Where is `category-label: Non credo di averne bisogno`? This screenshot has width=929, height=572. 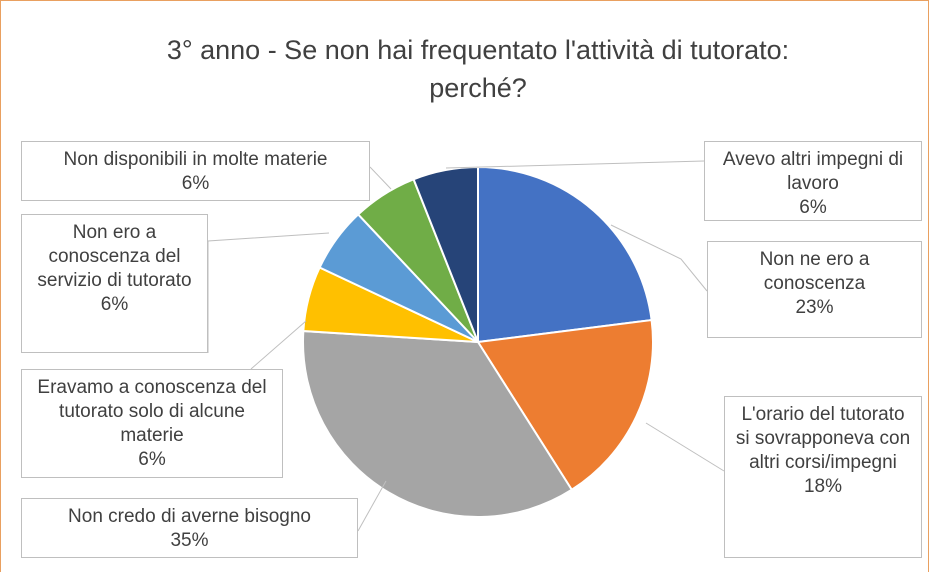 category-label: Non credo di averne bisogno is located at coordinates (189, 516).